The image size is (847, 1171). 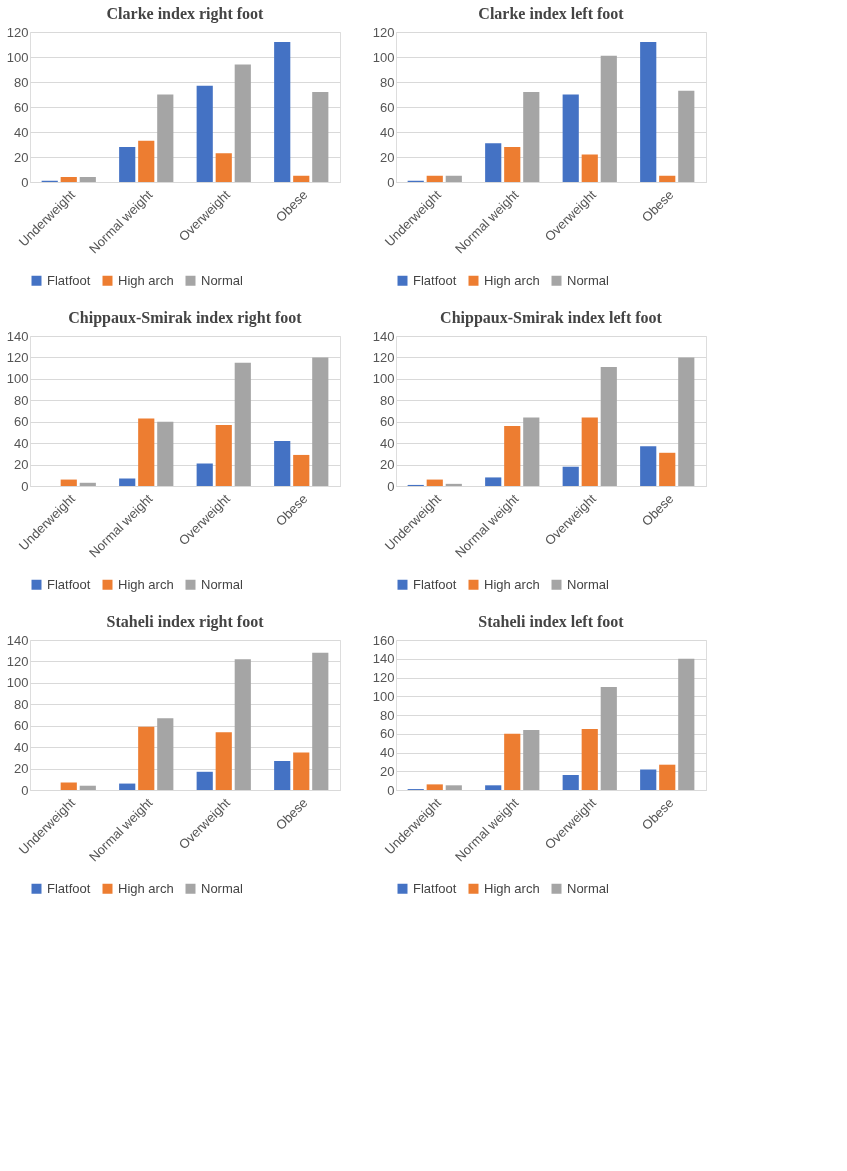 I want to click on chart-title: Staheli index left foot, so click(x=551, y=621).